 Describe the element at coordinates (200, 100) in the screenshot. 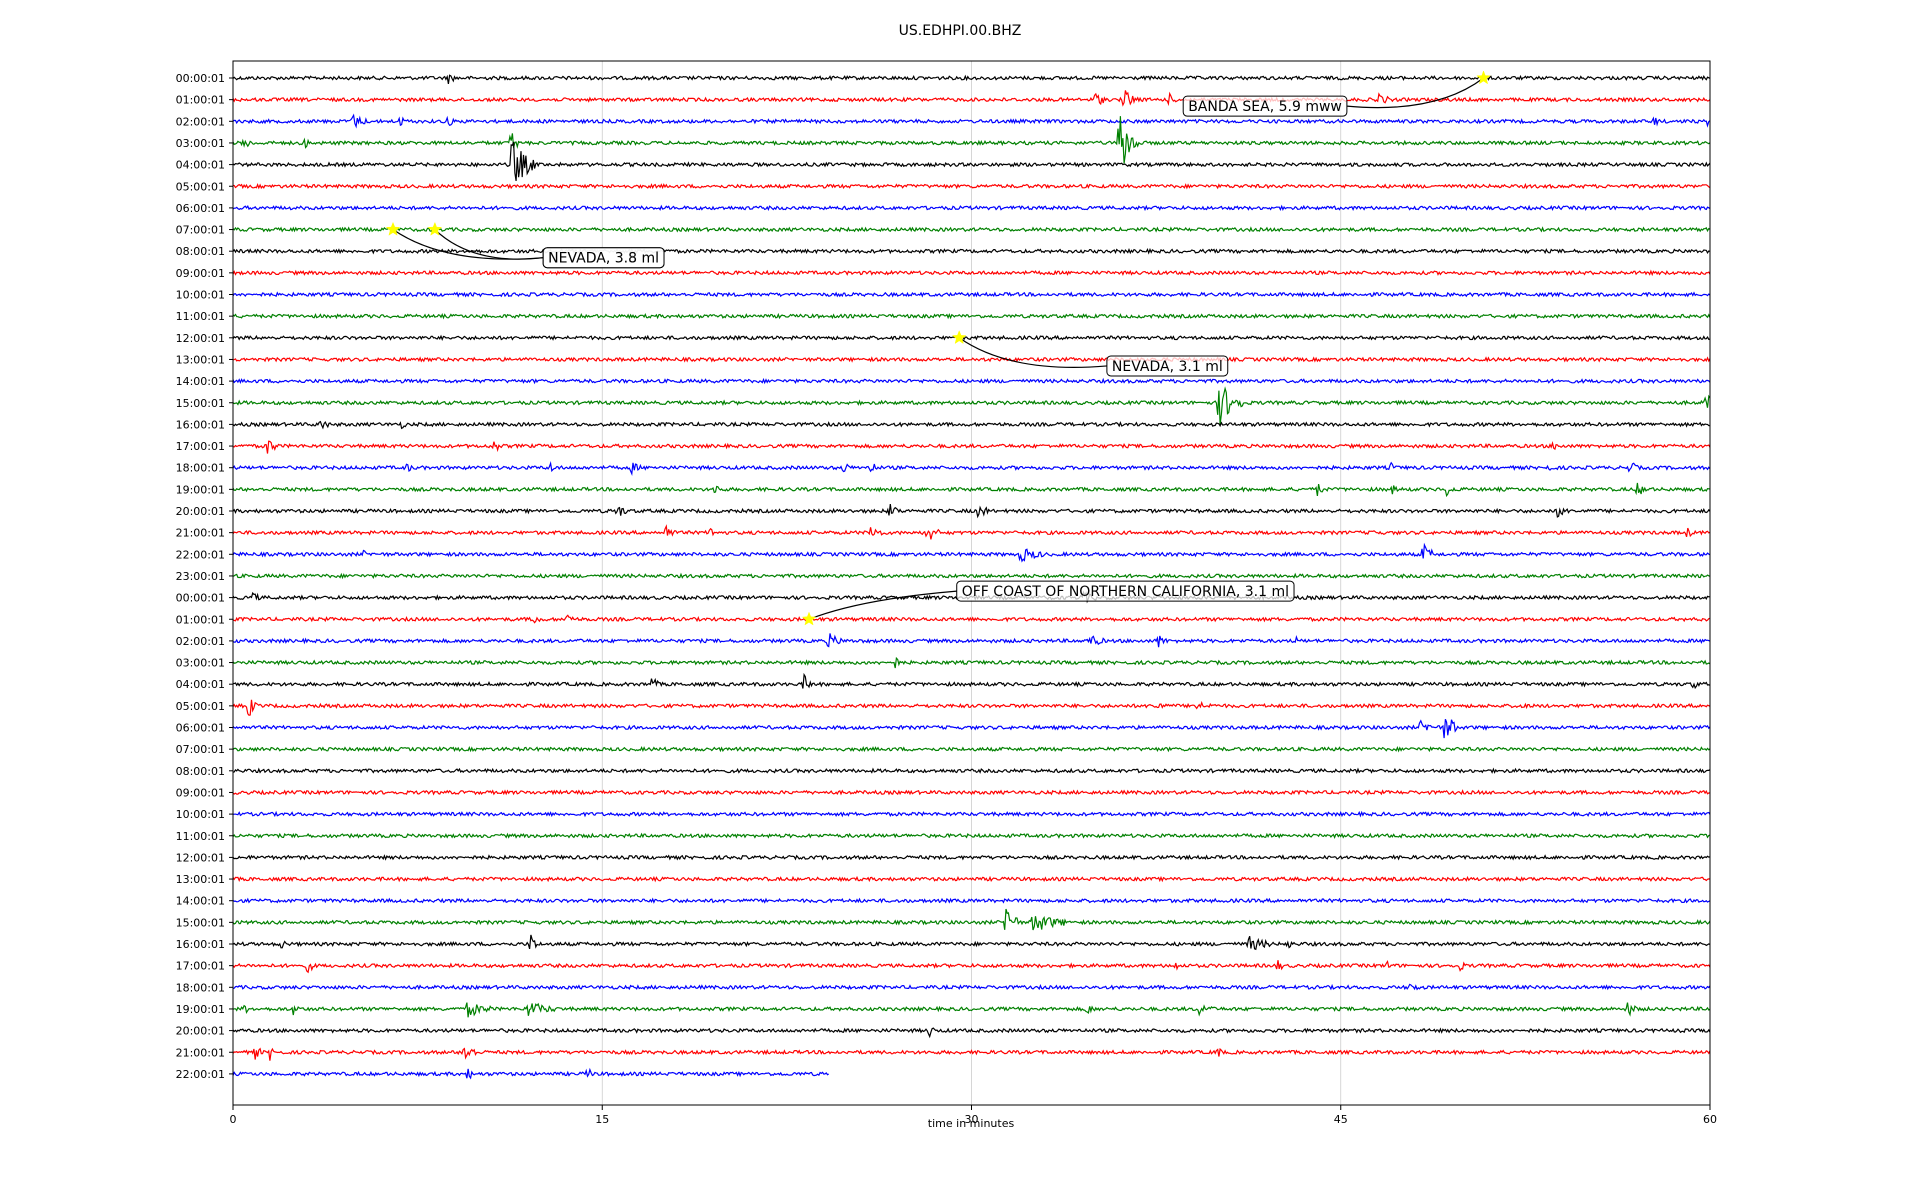

I see `row-label-1: 01:00:01` at that location.